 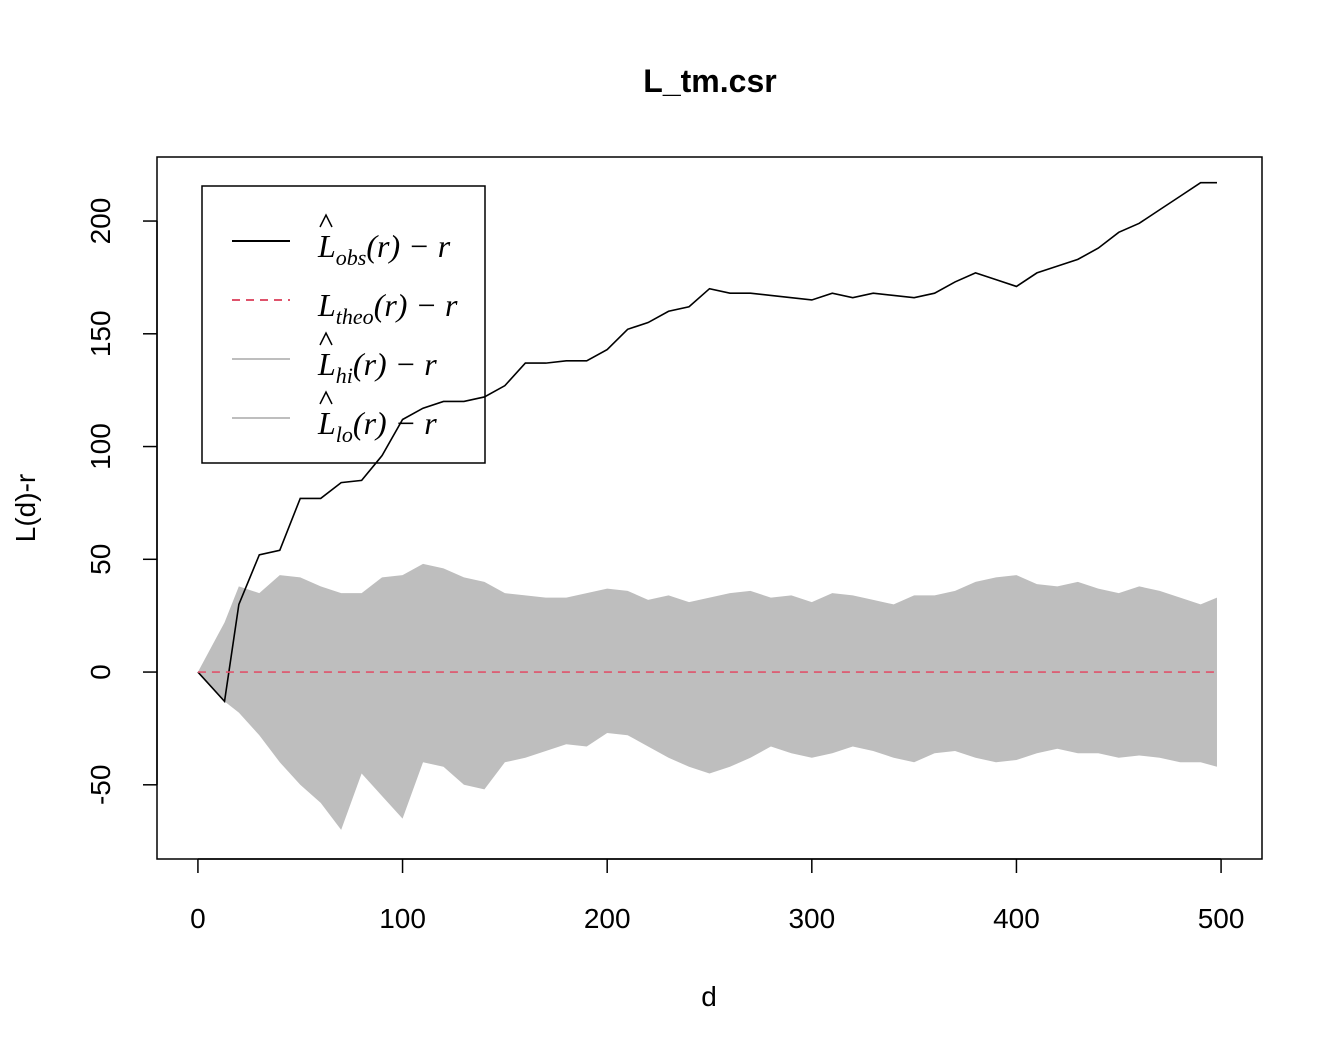 I want to click on chart-title: L_tm.csr, so click(x=709, y=81).